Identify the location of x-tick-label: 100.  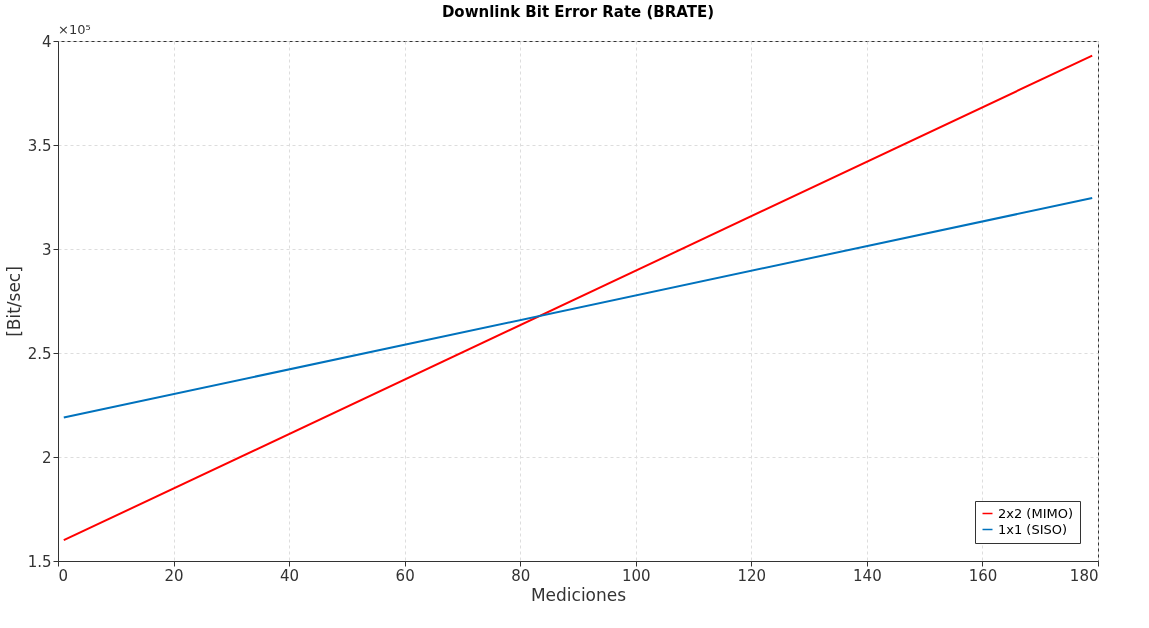
(636, 575).